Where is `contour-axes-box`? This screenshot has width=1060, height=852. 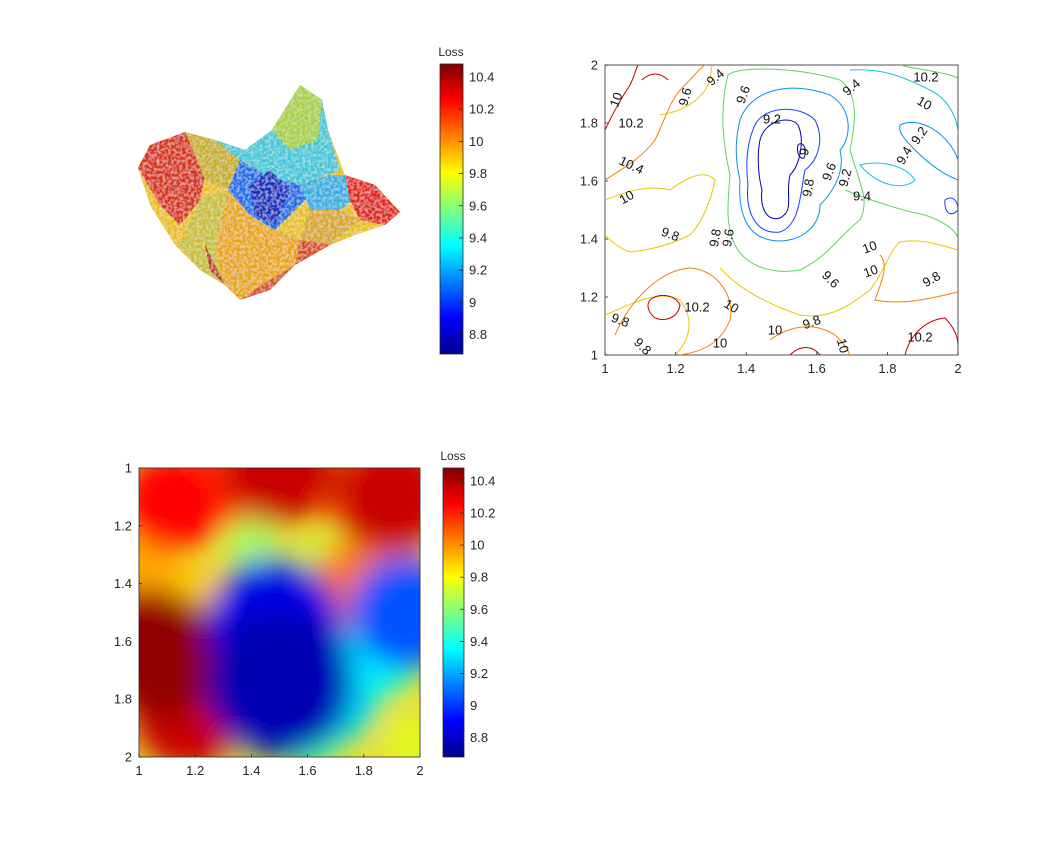
contour-axes-box is located at coordinates (781, 210).